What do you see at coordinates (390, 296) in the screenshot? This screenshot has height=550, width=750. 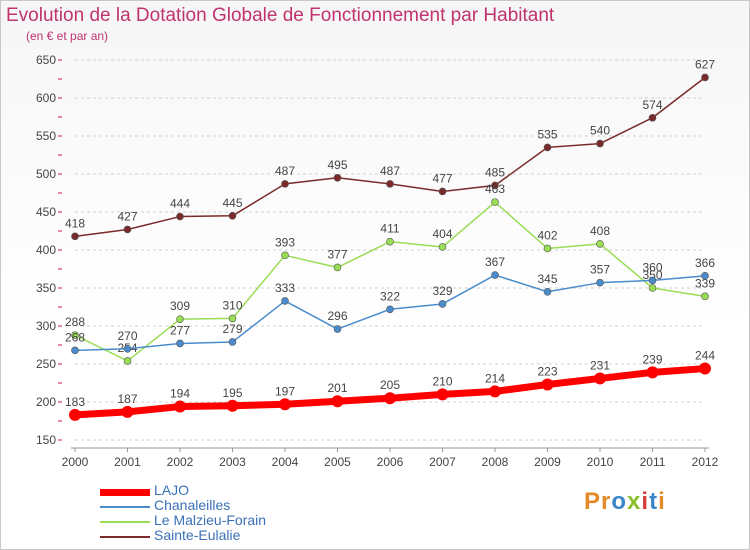 I see `data-label: 322` at bounding box center [390, 296].